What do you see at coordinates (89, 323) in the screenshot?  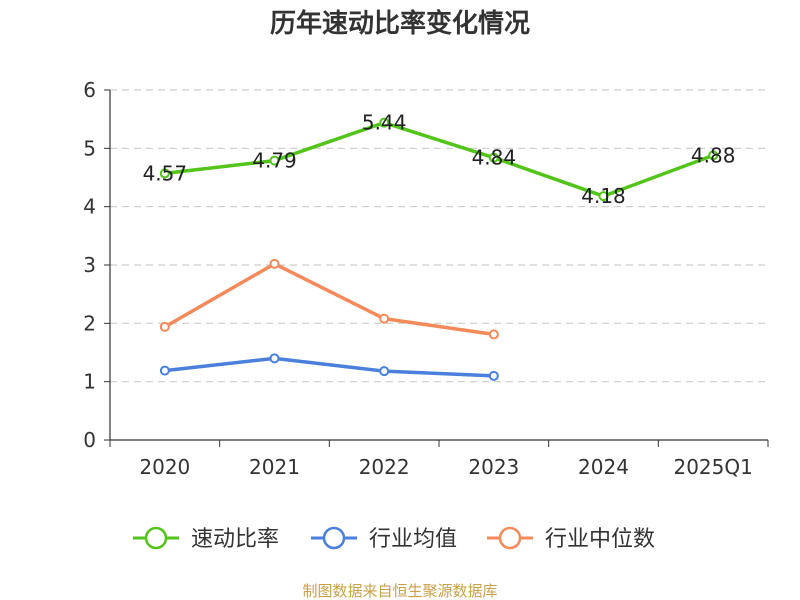 I see `y-tick-label: 2` at bounding box center [89, 323].